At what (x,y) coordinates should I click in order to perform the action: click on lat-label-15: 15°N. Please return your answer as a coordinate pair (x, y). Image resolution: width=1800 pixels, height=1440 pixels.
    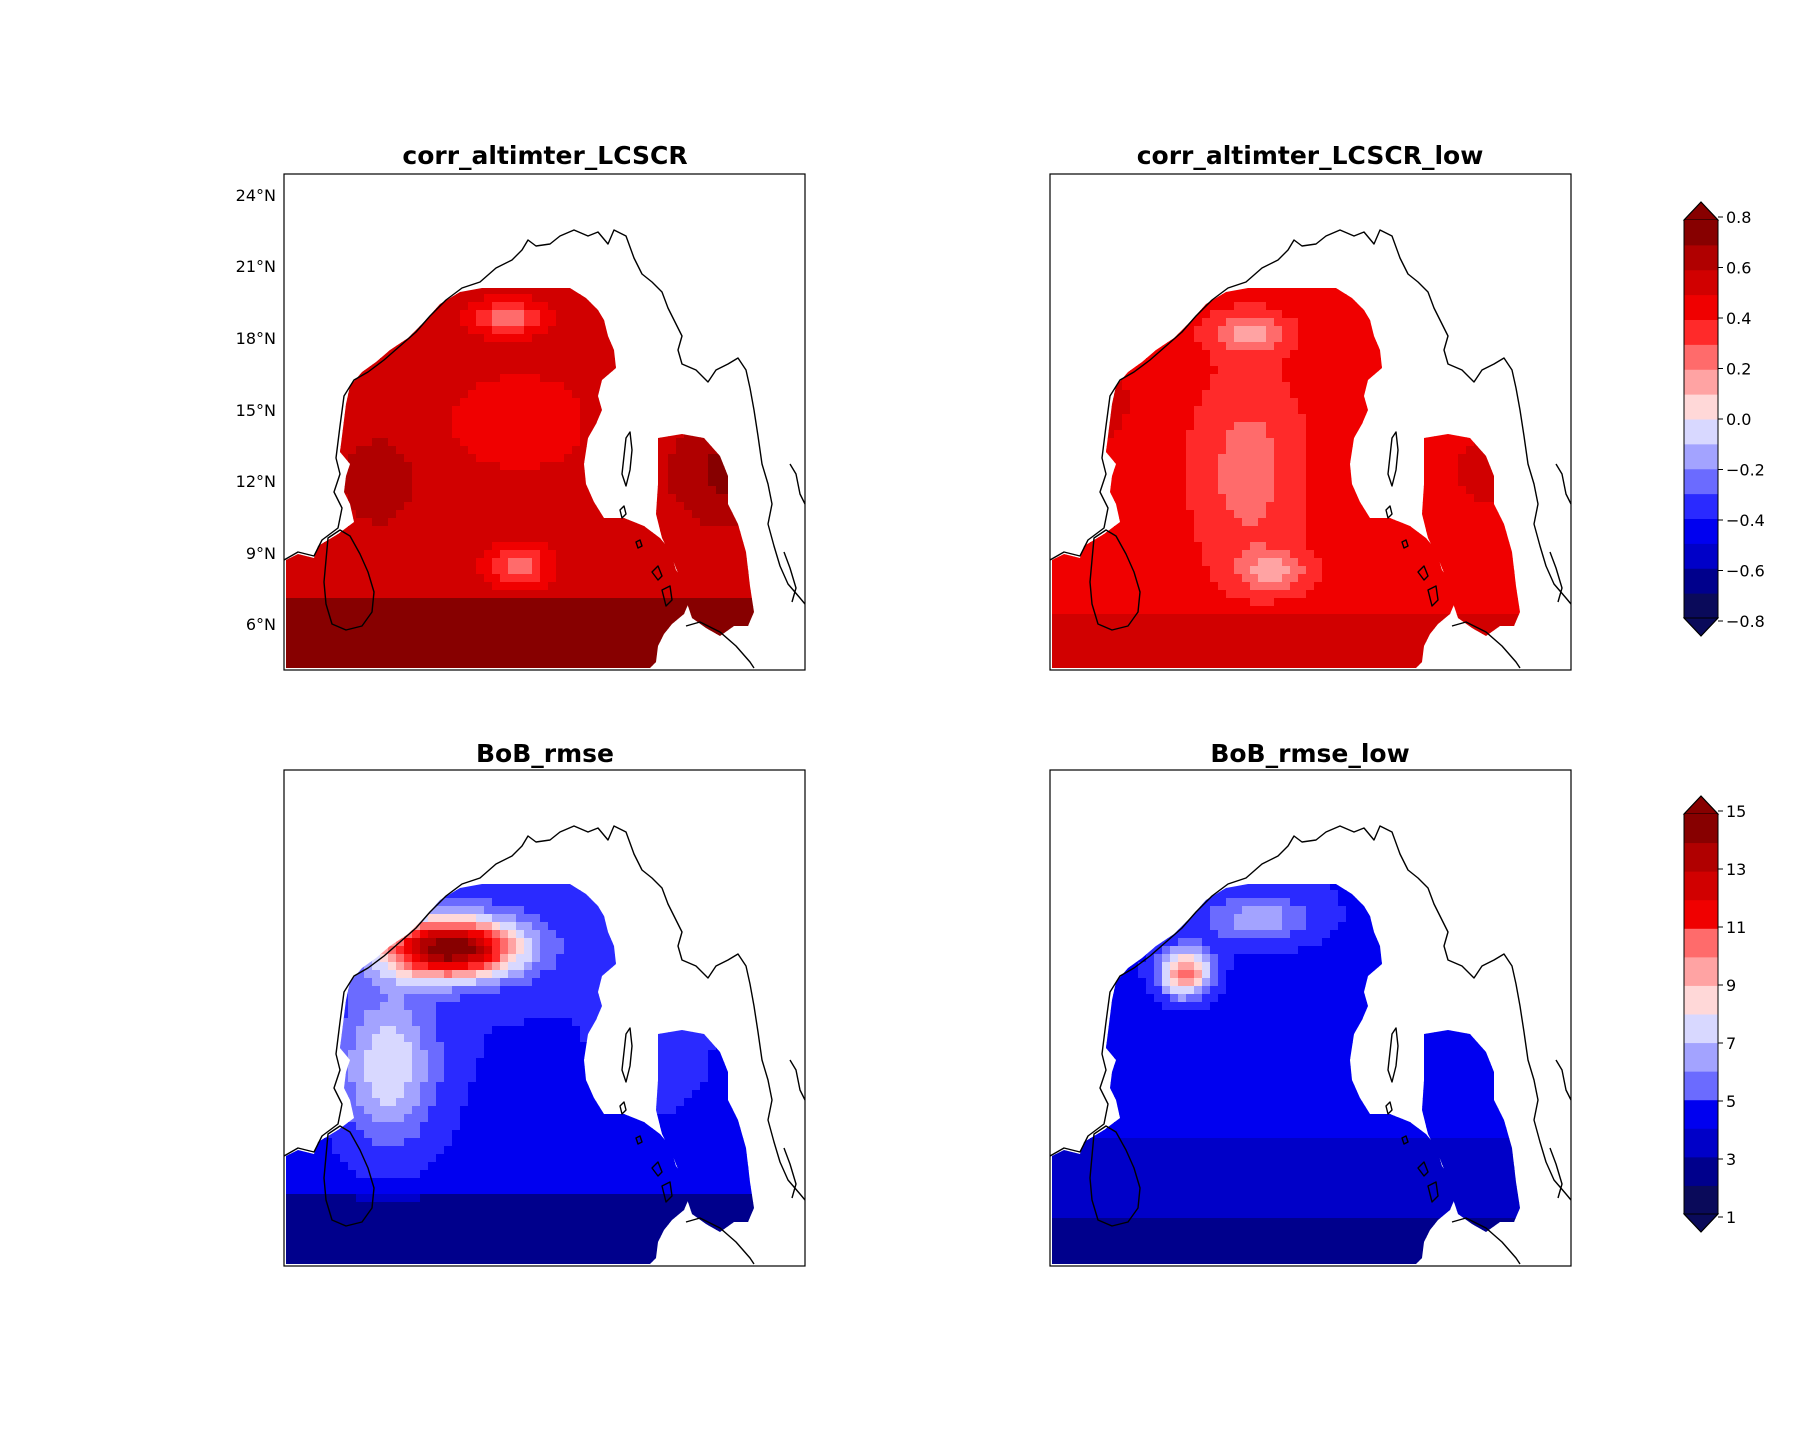
    Looking at the image, I should click on (256, 410).